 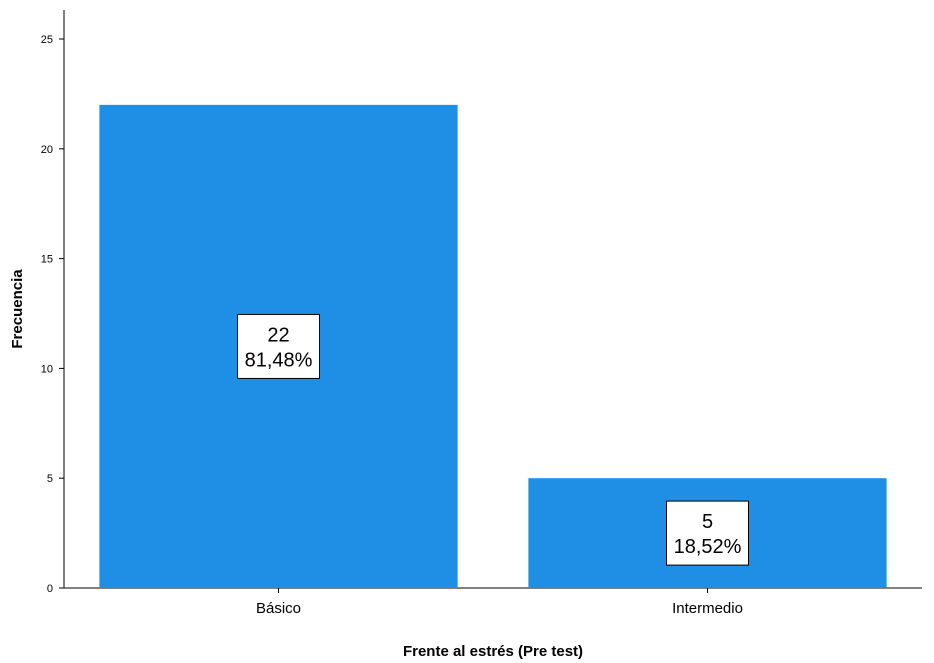 What do you see at coordinates (707, 608) in the screenshot?
I see `x-category-label: Intermedio` at bounding box center [707, 608].